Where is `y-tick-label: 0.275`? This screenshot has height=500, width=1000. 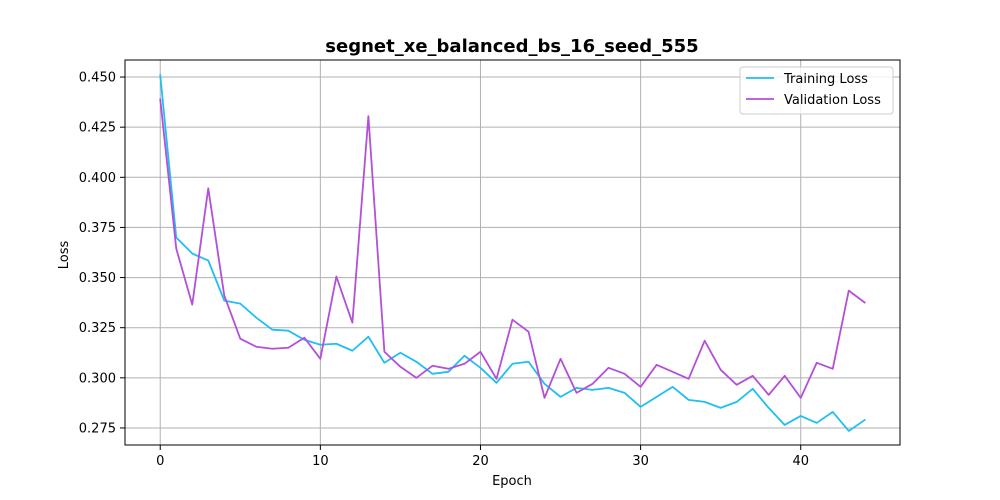
y-tick-label: 0.275 is located at coordinates (97, 428).